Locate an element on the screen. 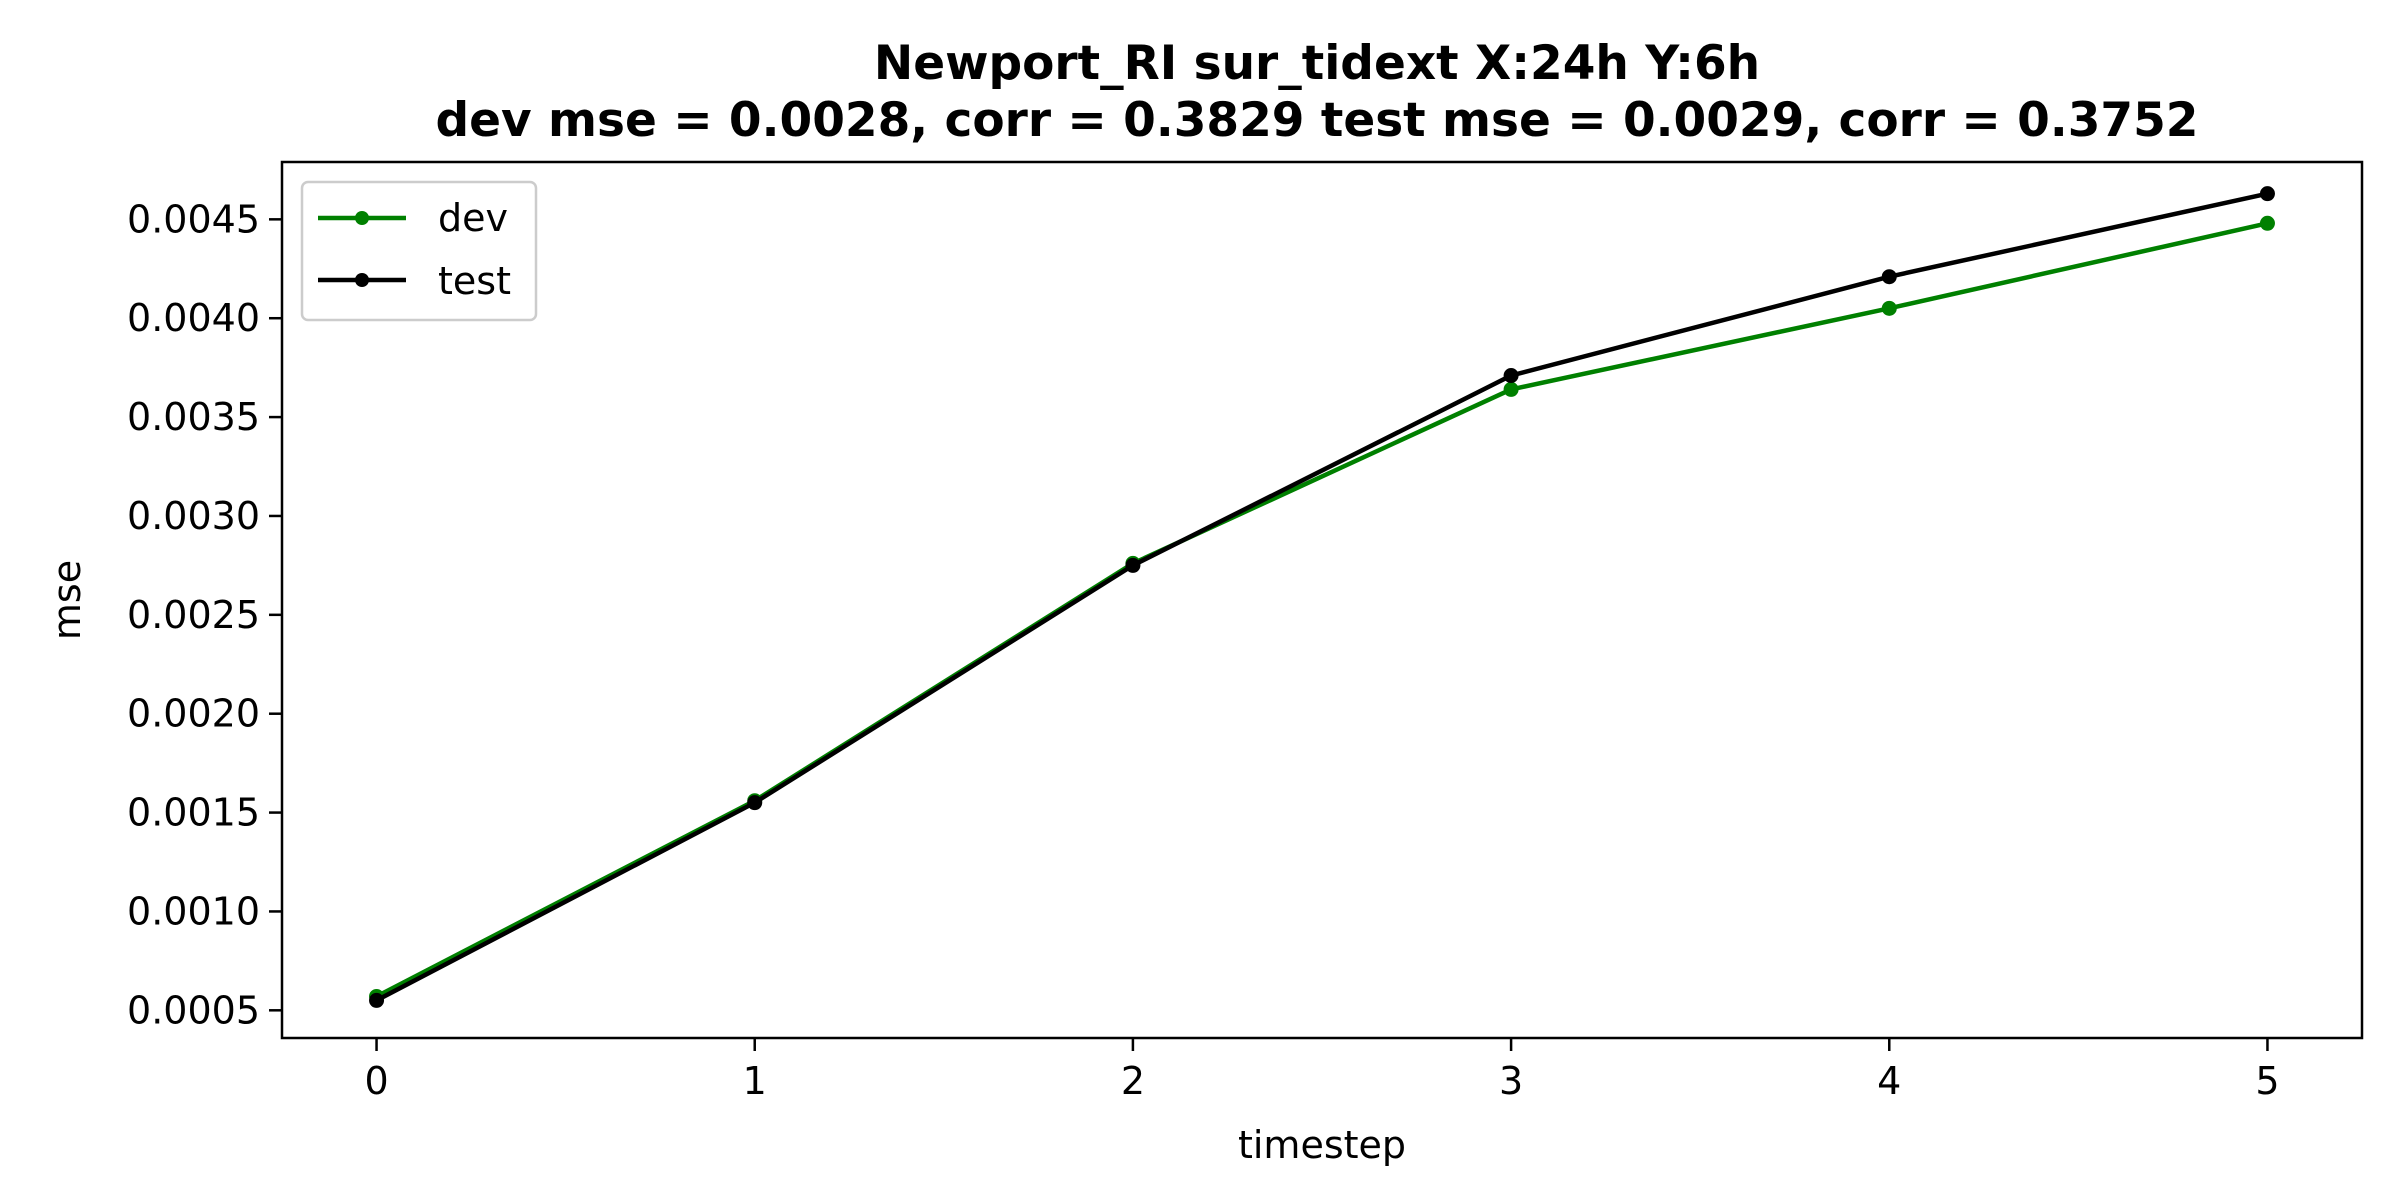  x-tick-label: 5 is located at coordinates (2267, 1081).